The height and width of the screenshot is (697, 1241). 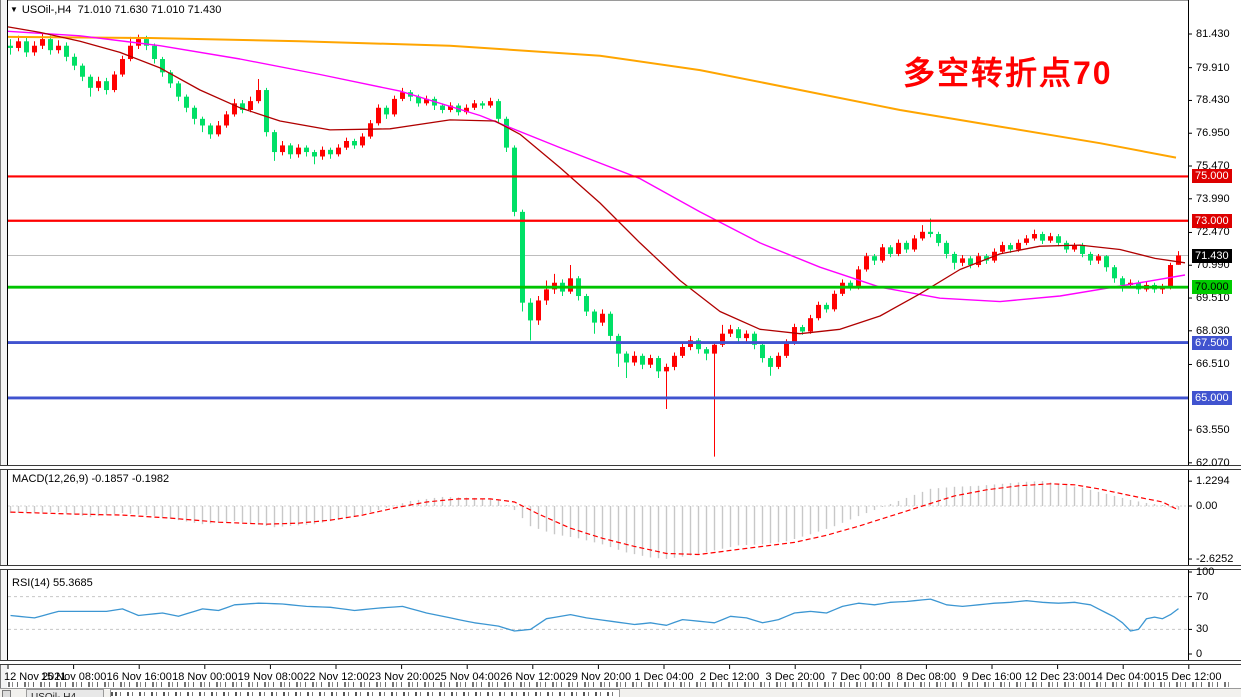 I want to click on price-tick-label: 63.550, so click(x=1213, y=430).